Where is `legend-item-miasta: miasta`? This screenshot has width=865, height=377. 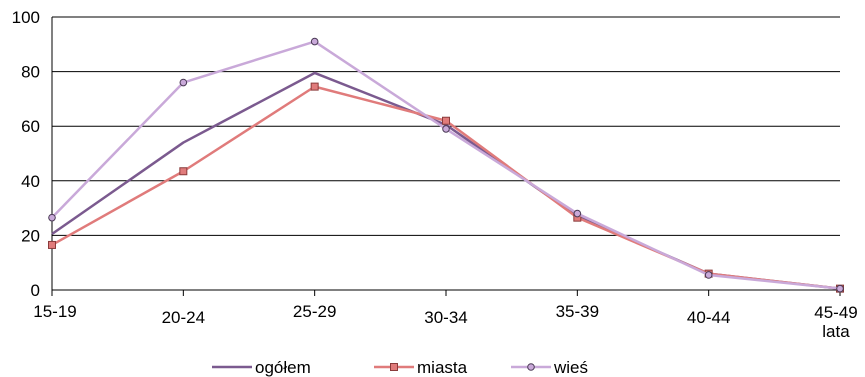 legend-item-miasta: miasta is located at coordinates (421, 367).